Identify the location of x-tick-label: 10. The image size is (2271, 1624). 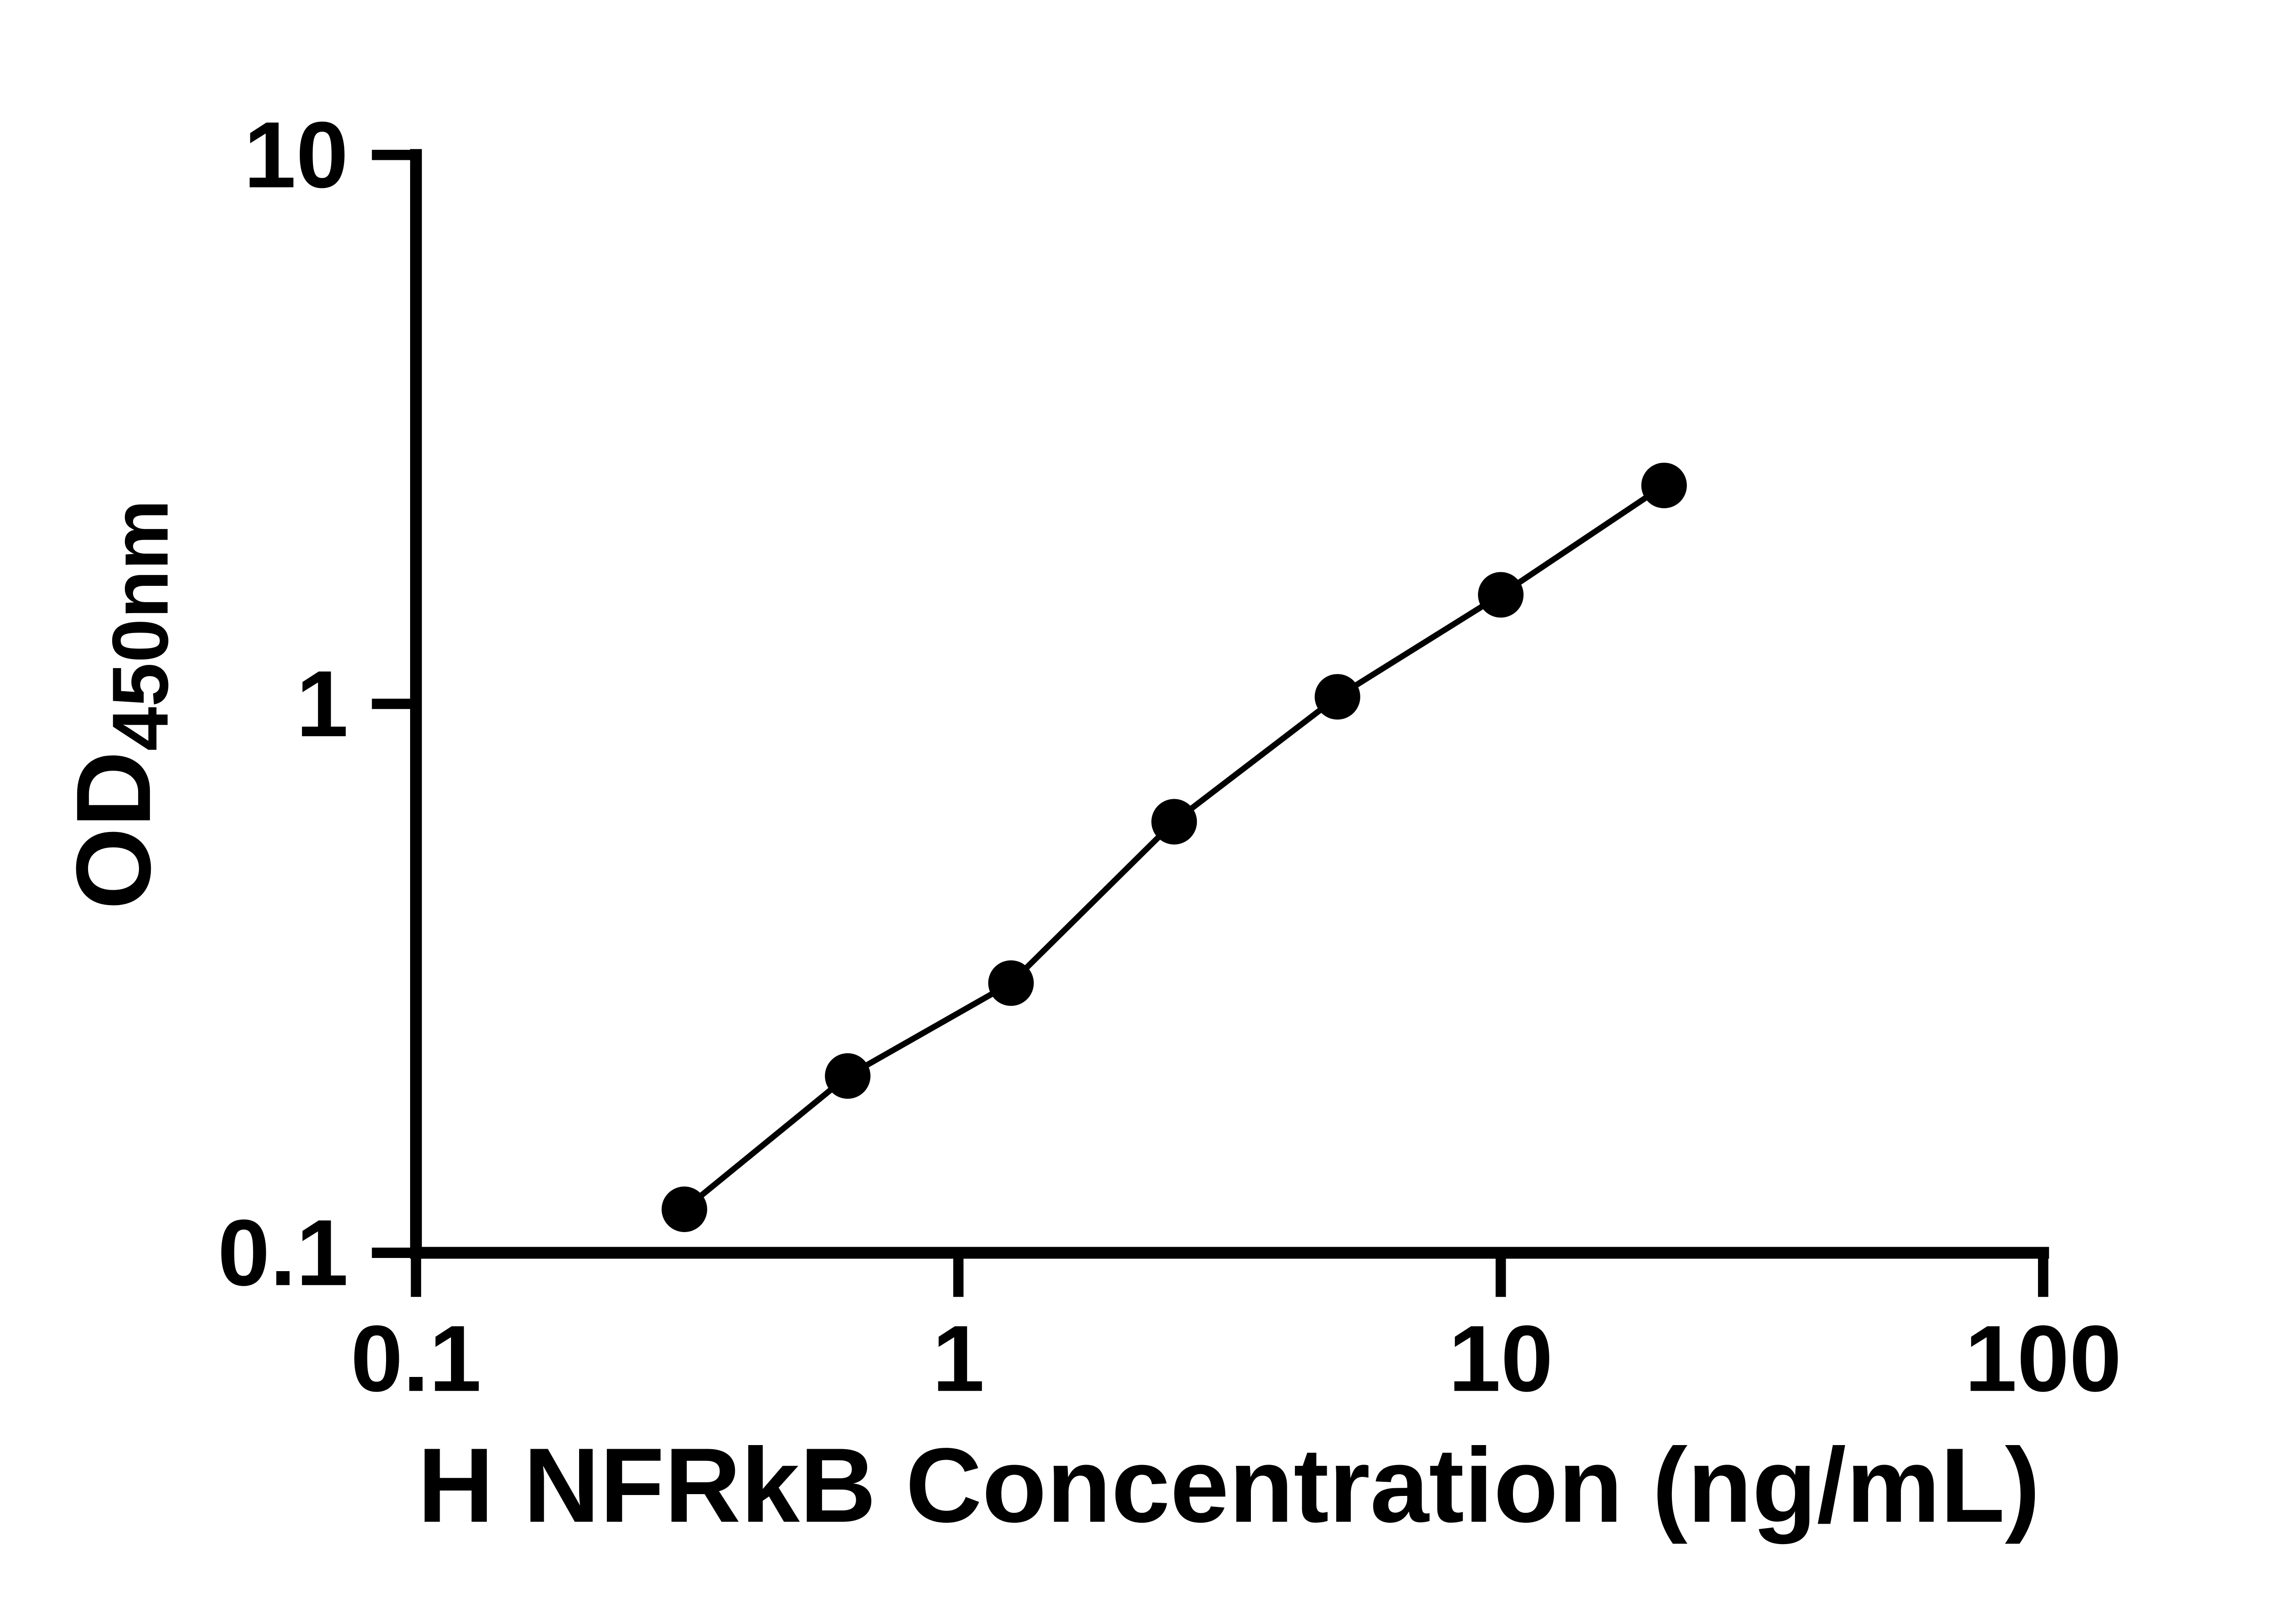
(1500, 1358).